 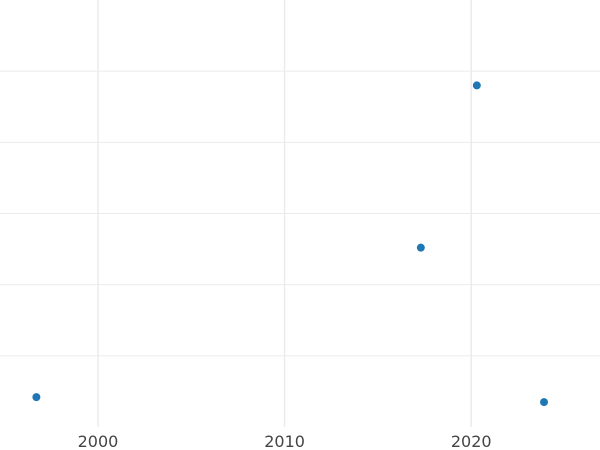 I want to click on x-tick-label: 2000, so click(x=98, y=441).